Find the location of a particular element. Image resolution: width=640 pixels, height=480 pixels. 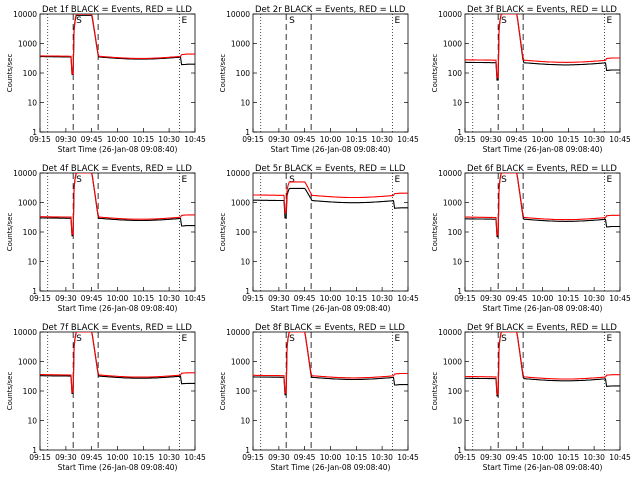

panel-title: Det 1f BLACK = Events, RED = LLD is located at coordinates (117, 10).